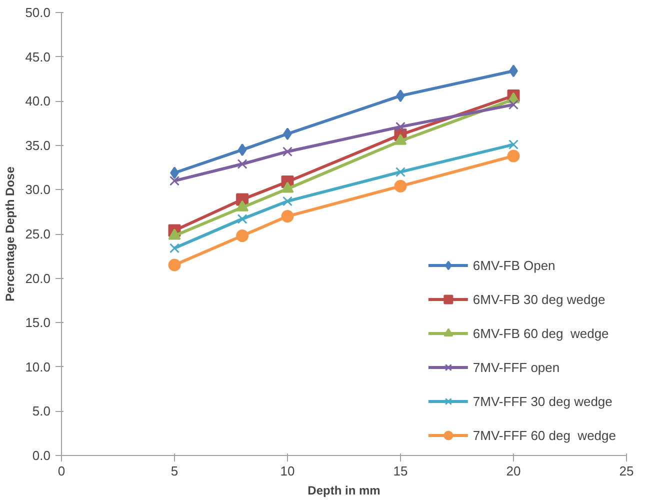  I want to click on y-tick-label: 25.0, so click(38, 234).